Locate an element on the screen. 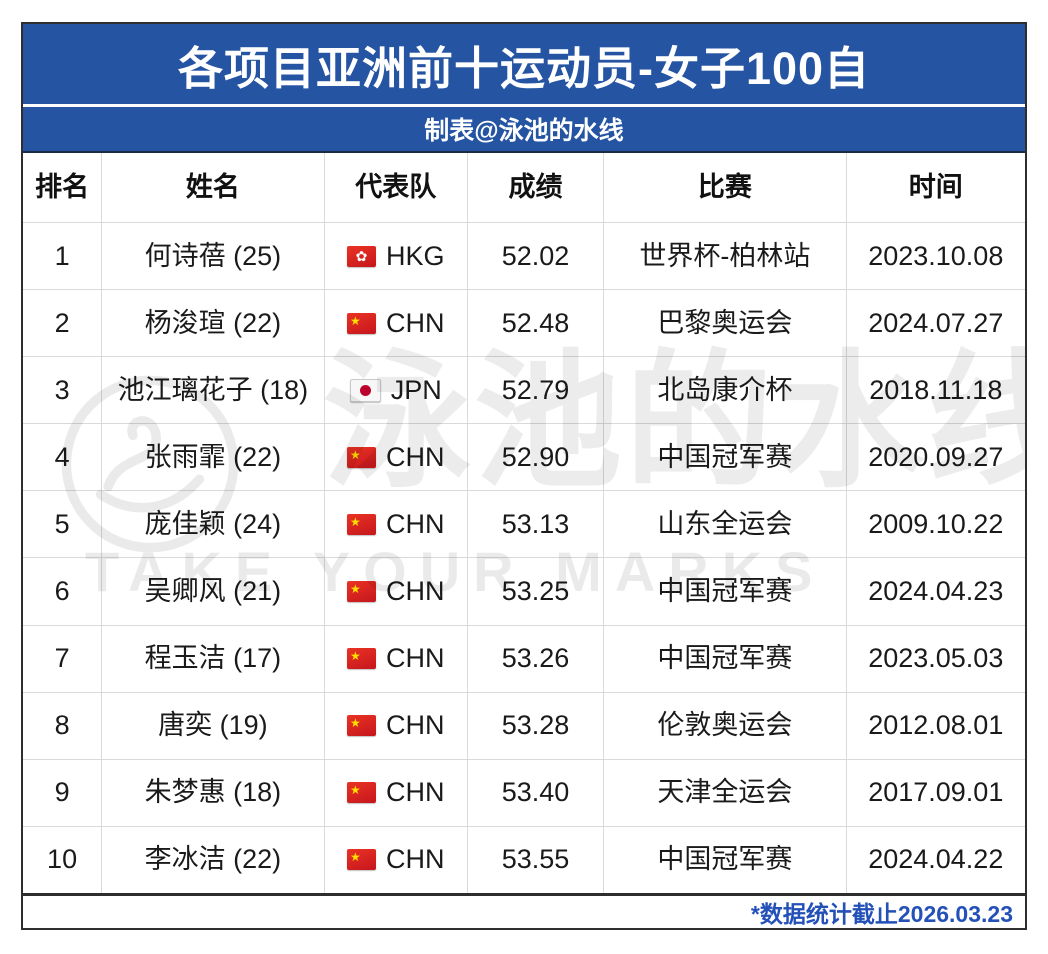  date-cell: 2024.04.23 is located at coordinates (936, 590).